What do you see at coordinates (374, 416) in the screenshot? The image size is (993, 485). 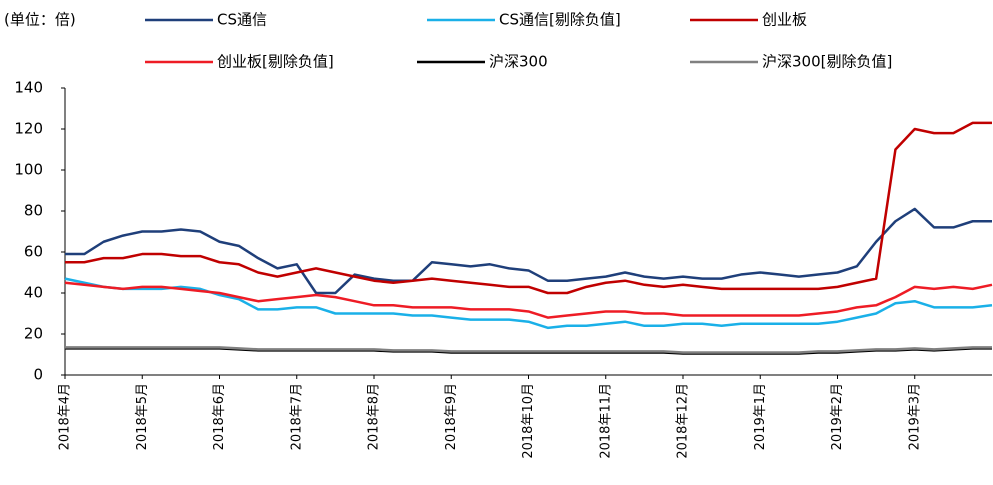 I see `x-tick-label: 2018年8月` at bounding box center [374, 416].